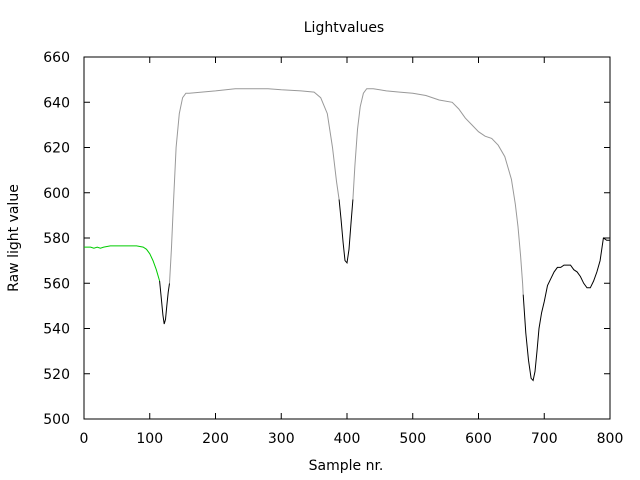 The width and height of the screenshot is (640, 480). I want to click on y-tick-label: 640, so click(56, 103).